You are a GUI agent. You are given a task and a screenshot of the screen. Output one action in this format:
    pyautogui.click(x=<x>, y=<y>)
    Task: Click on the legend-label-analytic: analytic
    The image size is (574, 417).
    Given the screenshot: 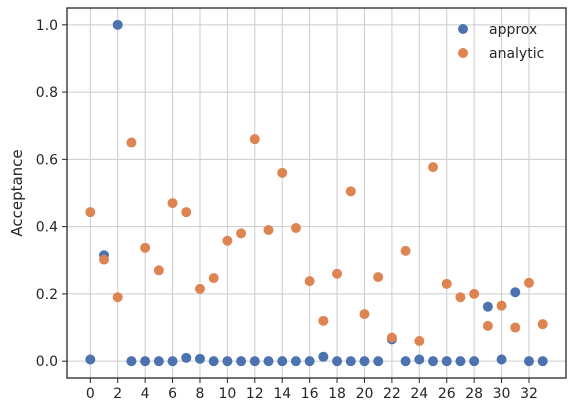 What is the action you would take?
    pyautogui.click(x=516, y=54)
    